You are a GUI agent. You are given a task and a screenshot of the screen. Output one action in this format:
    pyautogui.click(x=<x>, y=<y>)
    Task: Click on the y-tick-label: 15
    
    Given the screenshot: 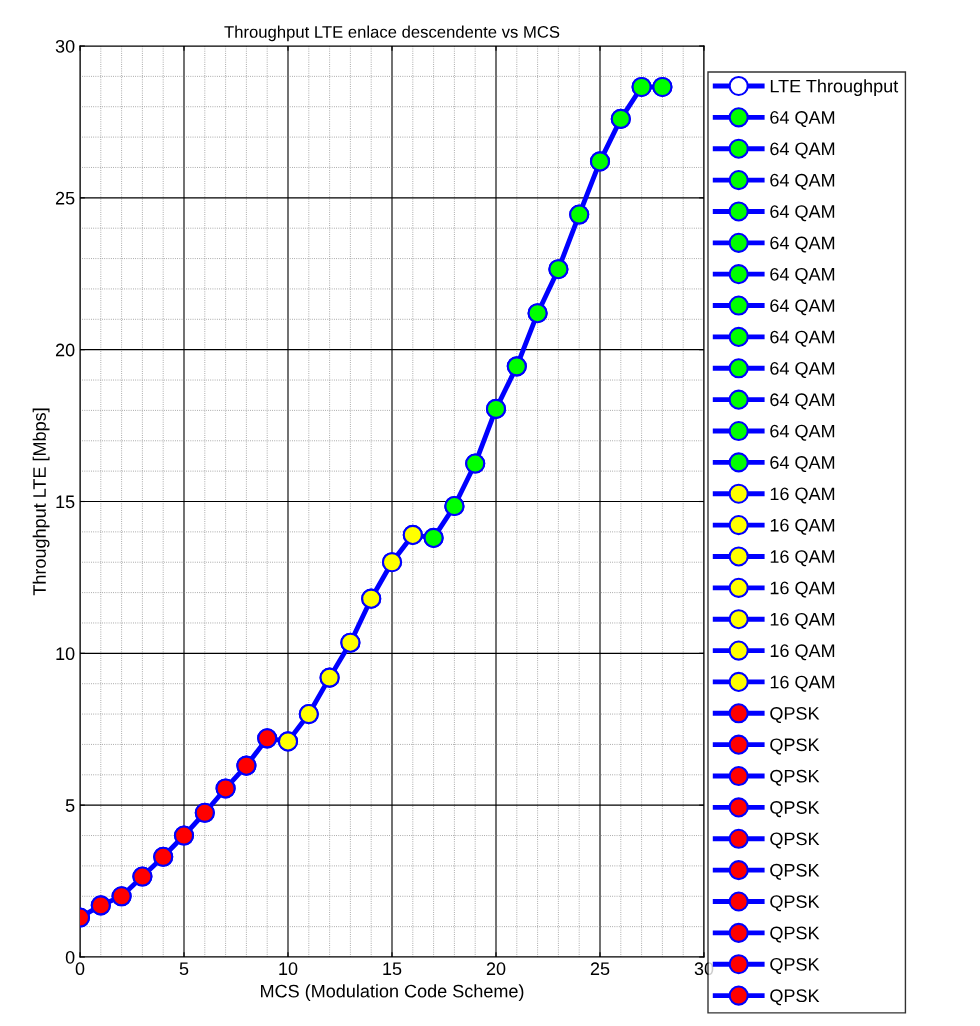 What is the action you would take?
    pyautogui.click(x=65, y=502)
    